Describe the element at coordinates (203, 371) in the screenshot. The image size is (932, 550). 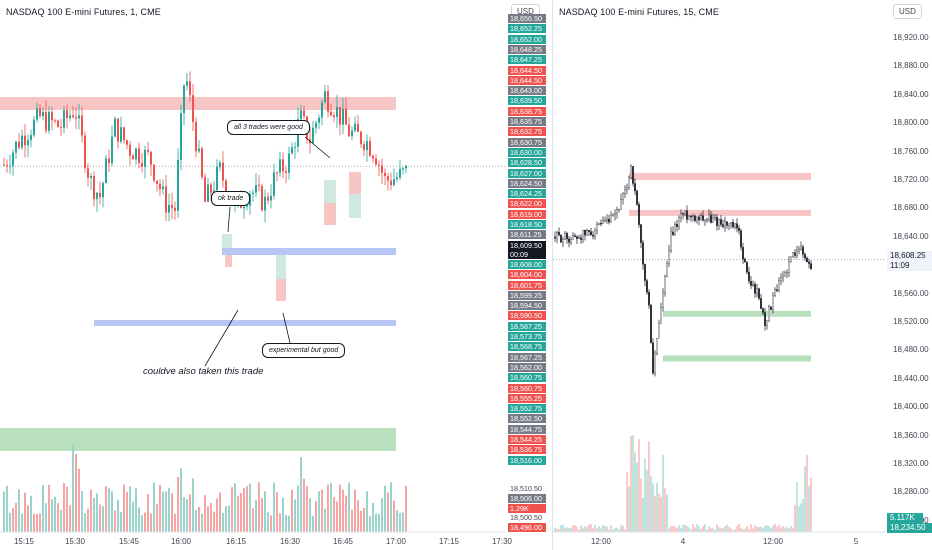
I see `annotation-couldve: couldve also taken this trade` at that location.